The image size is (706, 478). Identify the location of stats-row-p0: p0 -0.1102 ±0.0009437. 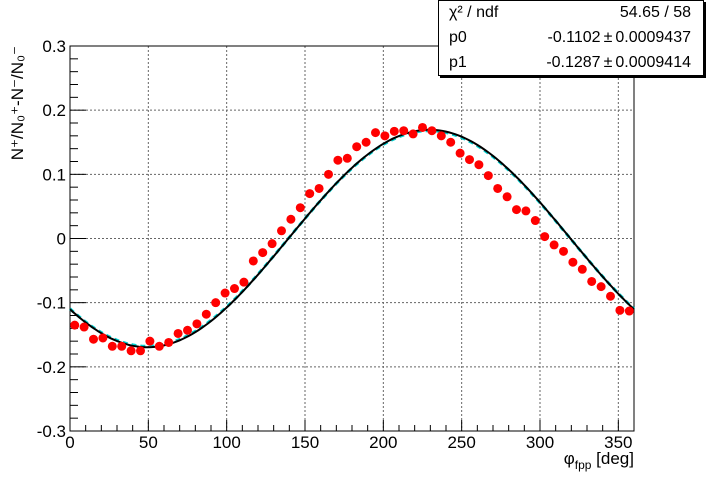
(571, 38).